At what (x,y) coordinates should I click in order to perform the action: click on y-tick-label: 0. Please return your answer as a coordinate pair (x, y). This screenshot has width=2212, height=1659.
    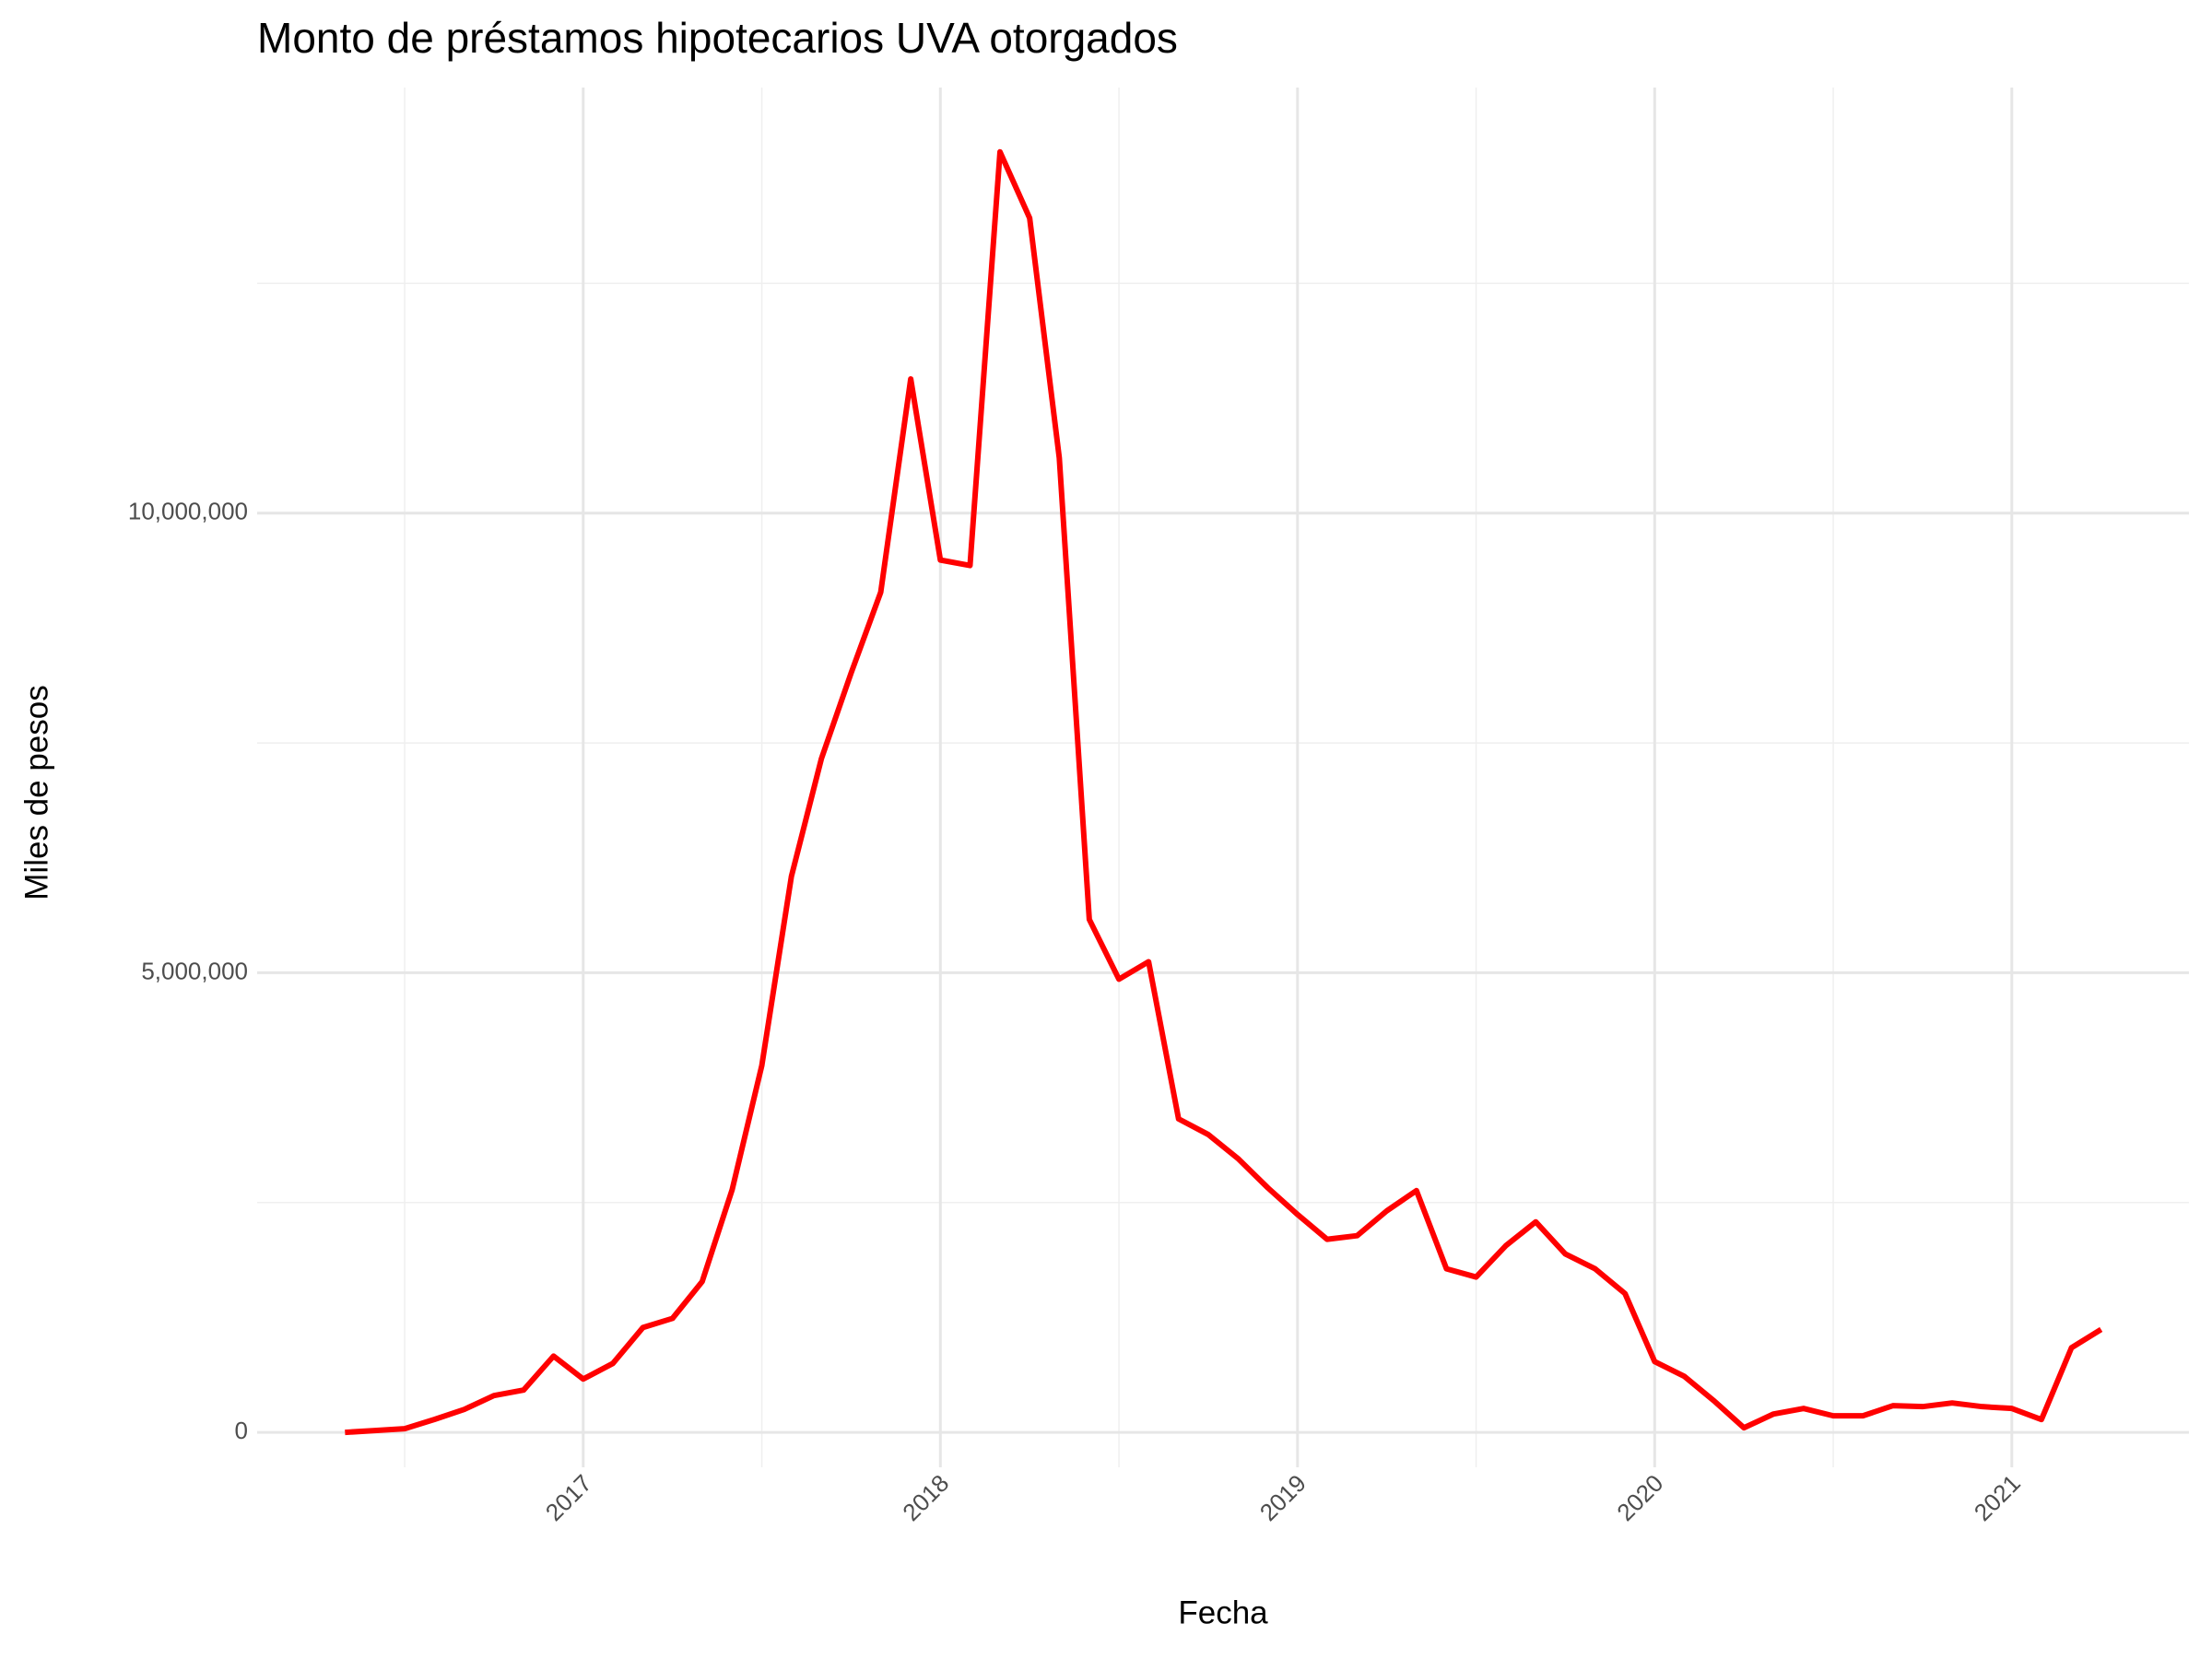
    Looking at the image, I should click on (241, 1430).